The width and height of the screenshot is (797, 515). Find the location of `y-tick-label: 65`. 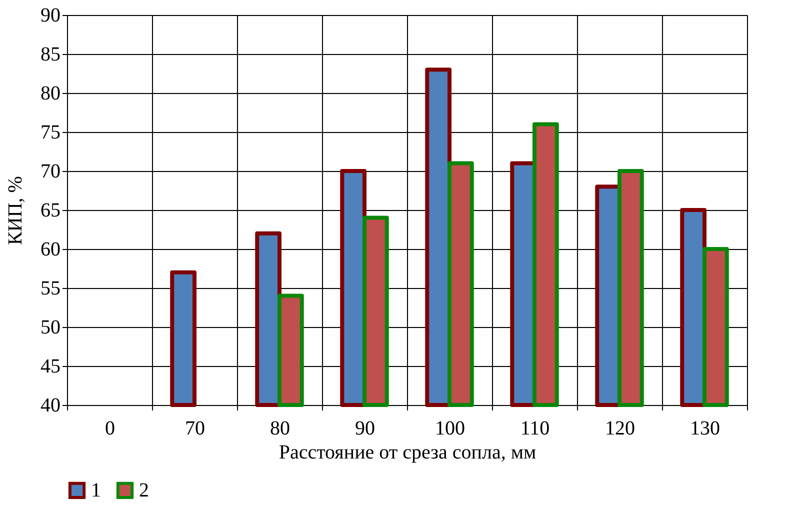

y-tick-label: 65 is located at coordinates (50, 211).